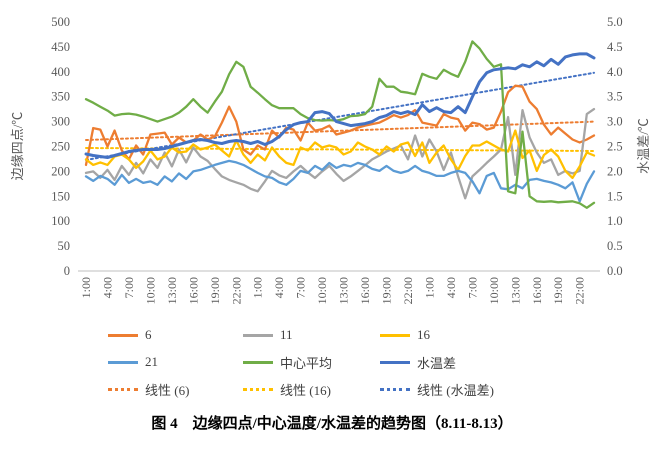 Image resolution: width=664 pixels, height=454 pixels. Describe the element at coordinates (615, 147) in the screenshot. I see `right-axis-tick: 2.5` at that location.